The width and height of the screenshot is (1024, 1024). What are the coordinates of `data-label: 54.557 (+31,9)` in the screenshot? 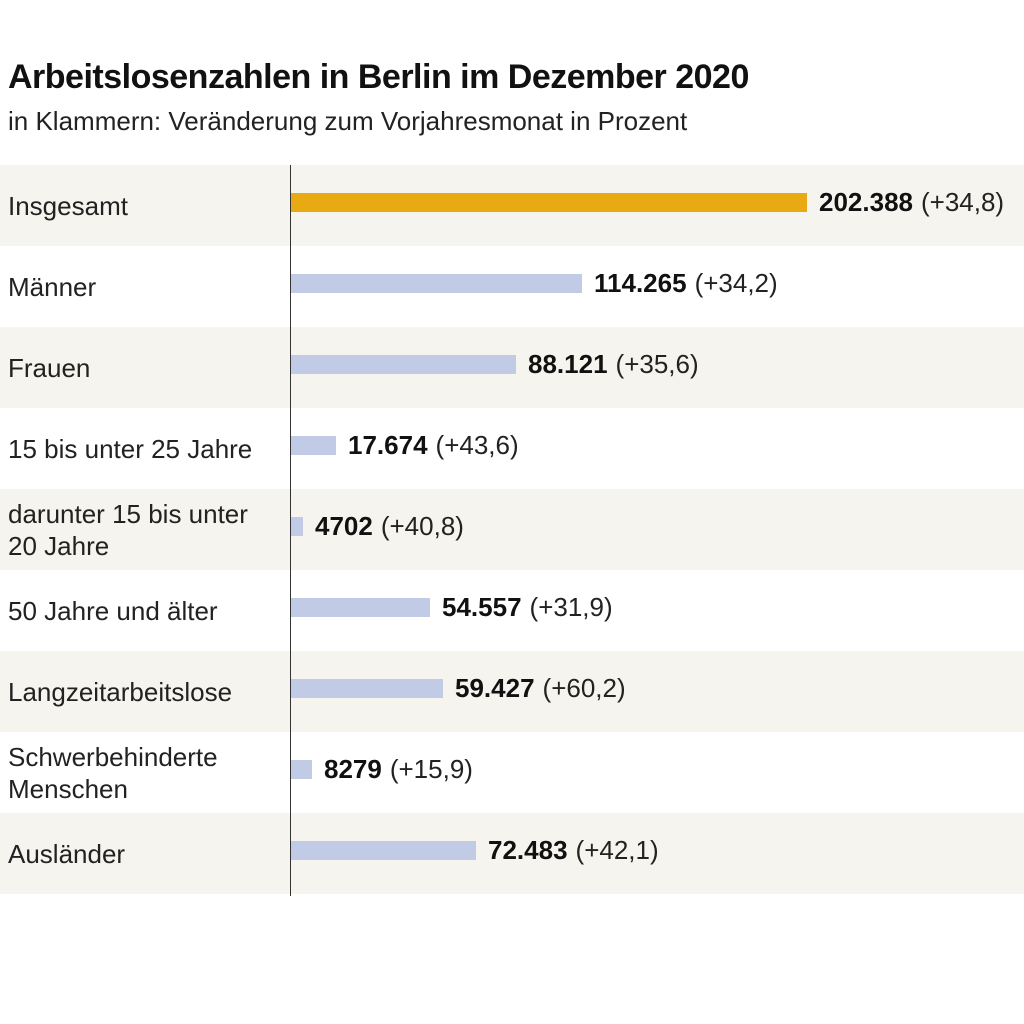 It's located at (527, 608).